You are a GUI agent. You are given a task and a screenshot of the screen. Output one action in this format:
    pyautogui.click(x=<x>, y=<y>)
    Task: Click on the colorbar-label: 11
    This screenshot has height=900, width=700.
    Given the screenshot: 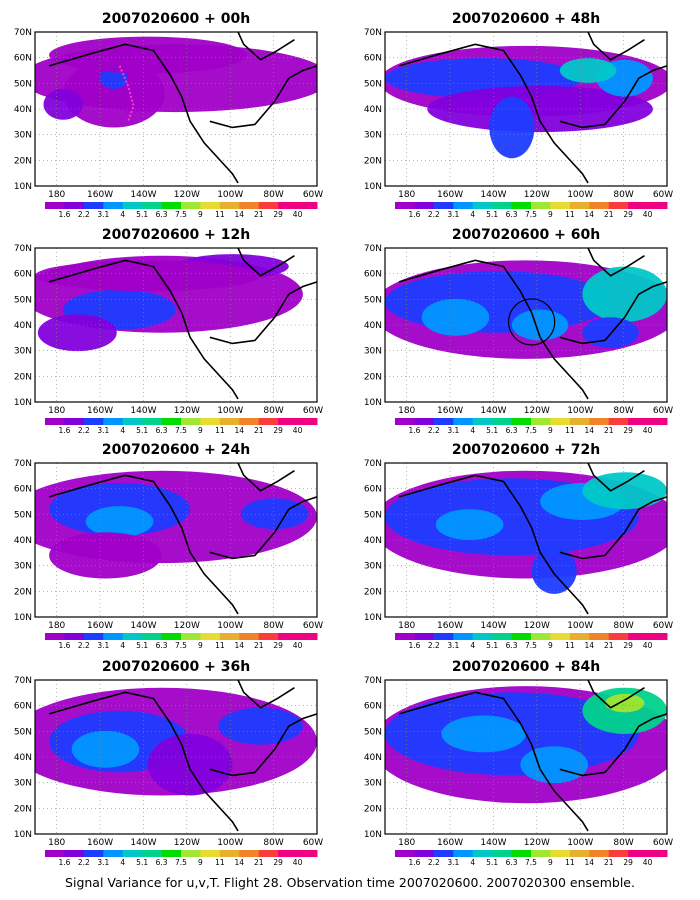 What is the action you would take?
    pyautogui.click(x=570, y=430)
    